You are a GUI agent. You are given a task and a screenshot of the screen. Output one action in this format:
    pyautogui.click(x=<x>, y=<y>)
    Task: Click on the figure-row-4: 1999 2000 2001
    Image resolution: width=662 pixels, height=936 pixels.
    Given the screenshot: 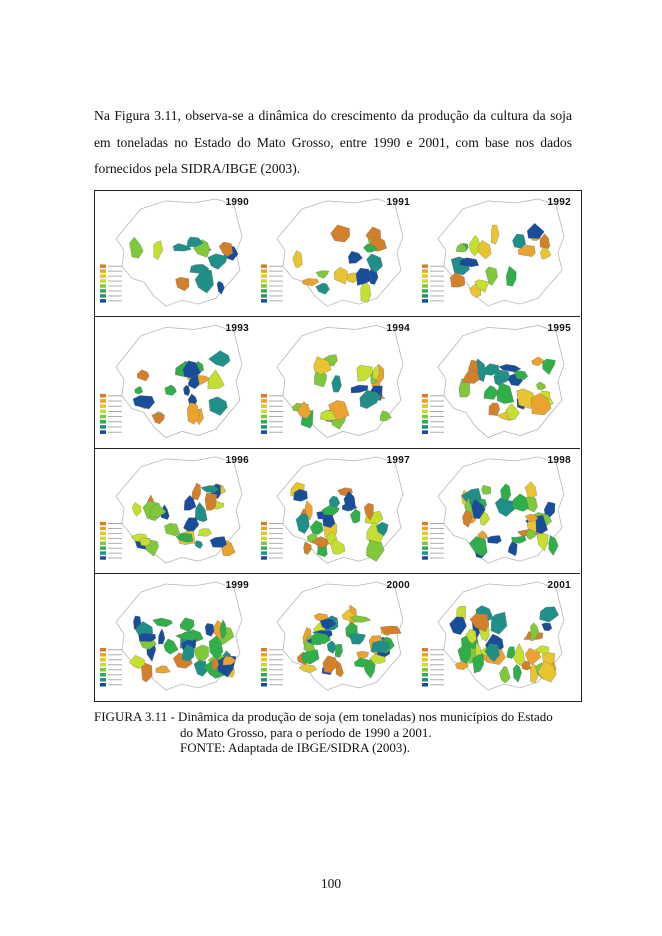 What is the action you would take?
    pyautogui.click(x=337, y=637)
    